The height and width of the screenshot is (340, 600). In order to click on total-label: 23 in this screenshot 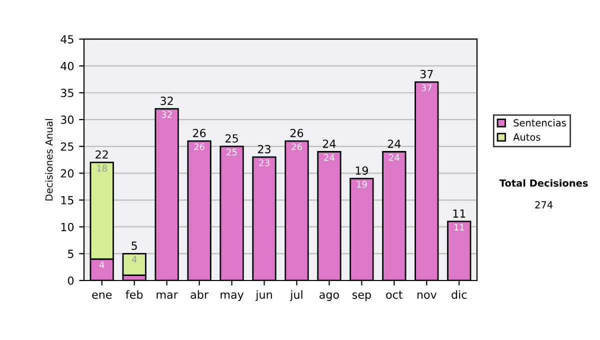, I will do `click(264, 149)`.